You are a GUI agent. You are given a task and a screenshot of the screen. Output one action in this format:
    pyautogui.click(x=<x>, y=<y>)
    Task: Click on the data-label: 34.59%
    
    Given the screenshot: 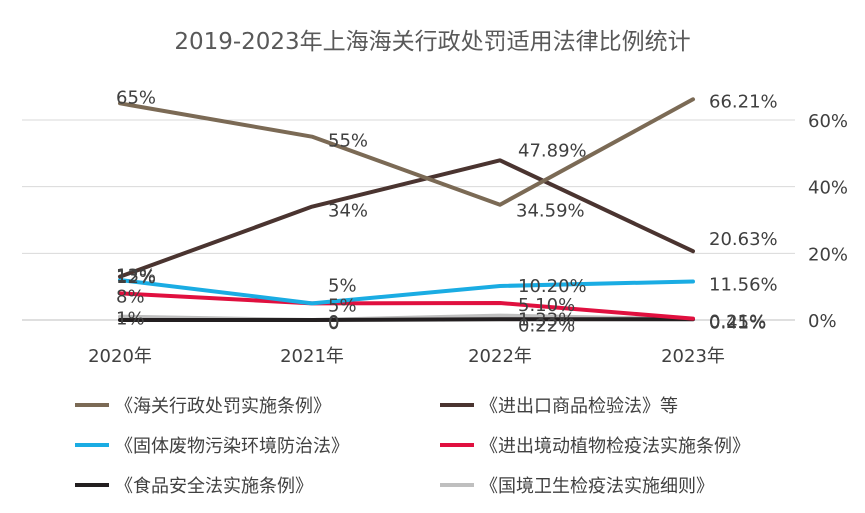 What is the action you would take?
    pyautogui.click(x=550, y=211)
    